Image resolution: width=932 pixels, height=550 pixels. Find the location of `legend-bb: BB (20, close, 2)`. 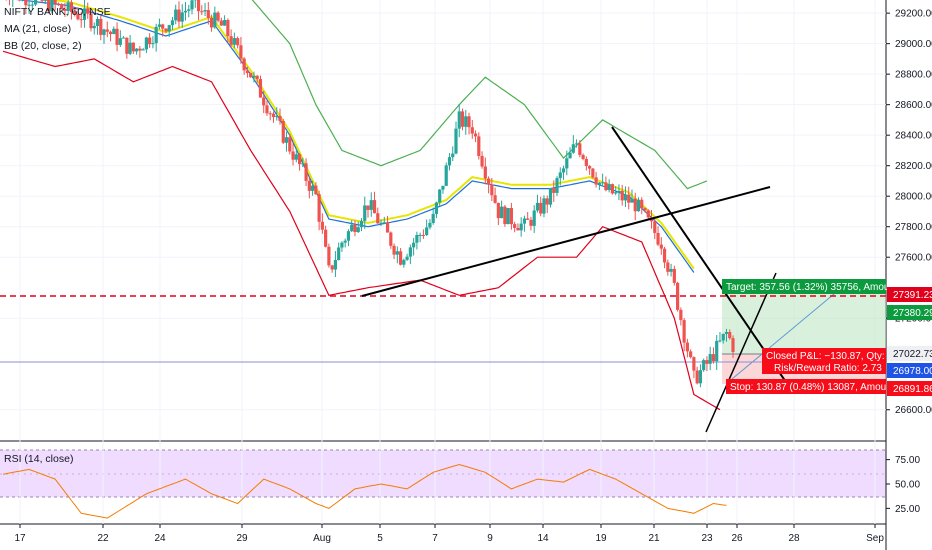

legend-bb: BB (20, close, 2) is located at coordinates (43, 46).